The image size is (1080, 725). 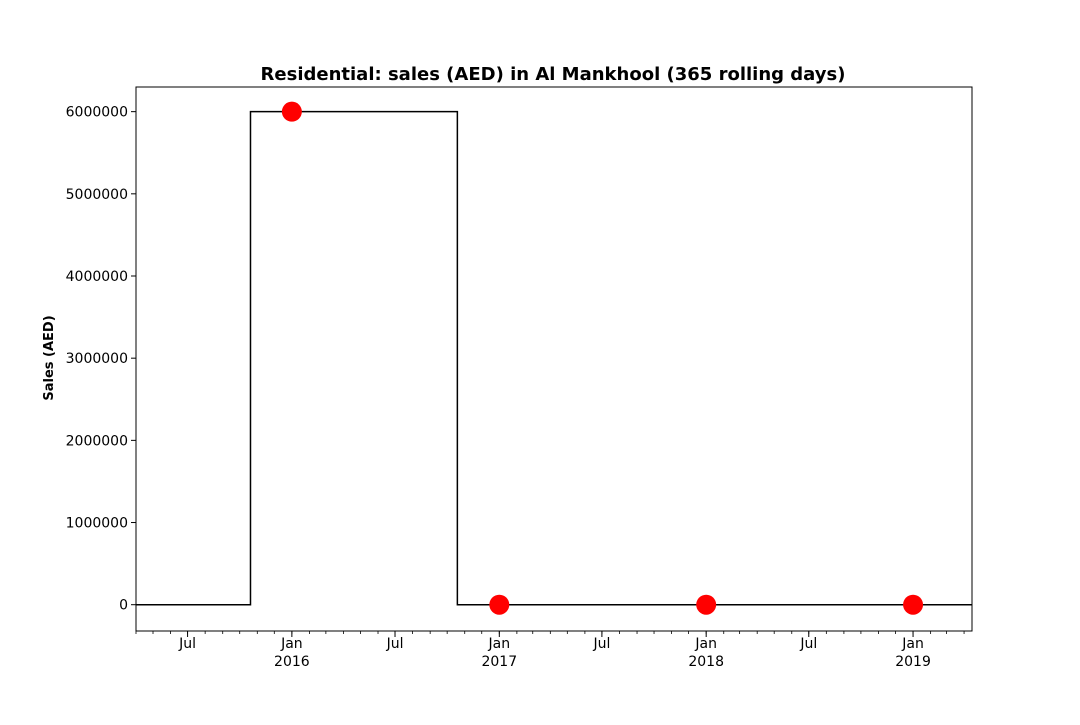 What do you see at coordinates (706, 662) in the screenshot?
I see `x-tick-year-label: 2018` at bounding box center [706, 662].